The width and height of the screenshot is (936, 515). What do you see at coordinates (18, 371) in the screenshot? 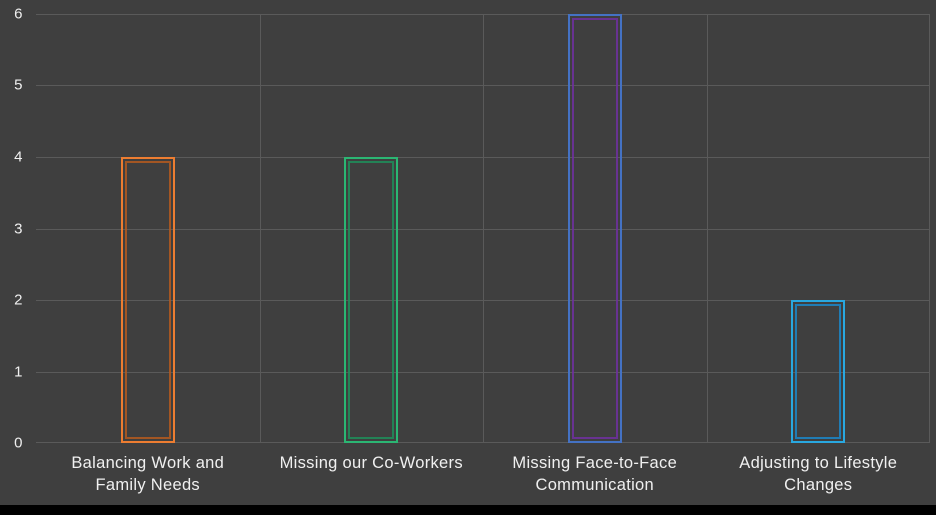
I see `y-tick-label: 1` at bounding box center [18, 371].